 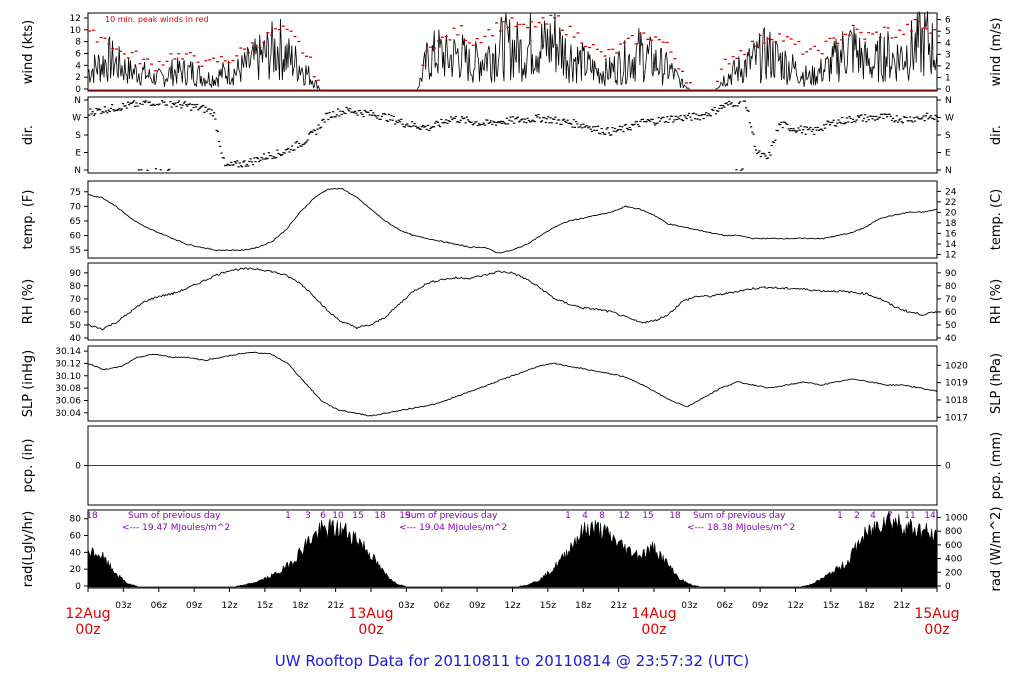 What do you see at coordinates (265, 606) in the screenshot?
I see `xtick-label: 15z` at bounding box center [265, 606].